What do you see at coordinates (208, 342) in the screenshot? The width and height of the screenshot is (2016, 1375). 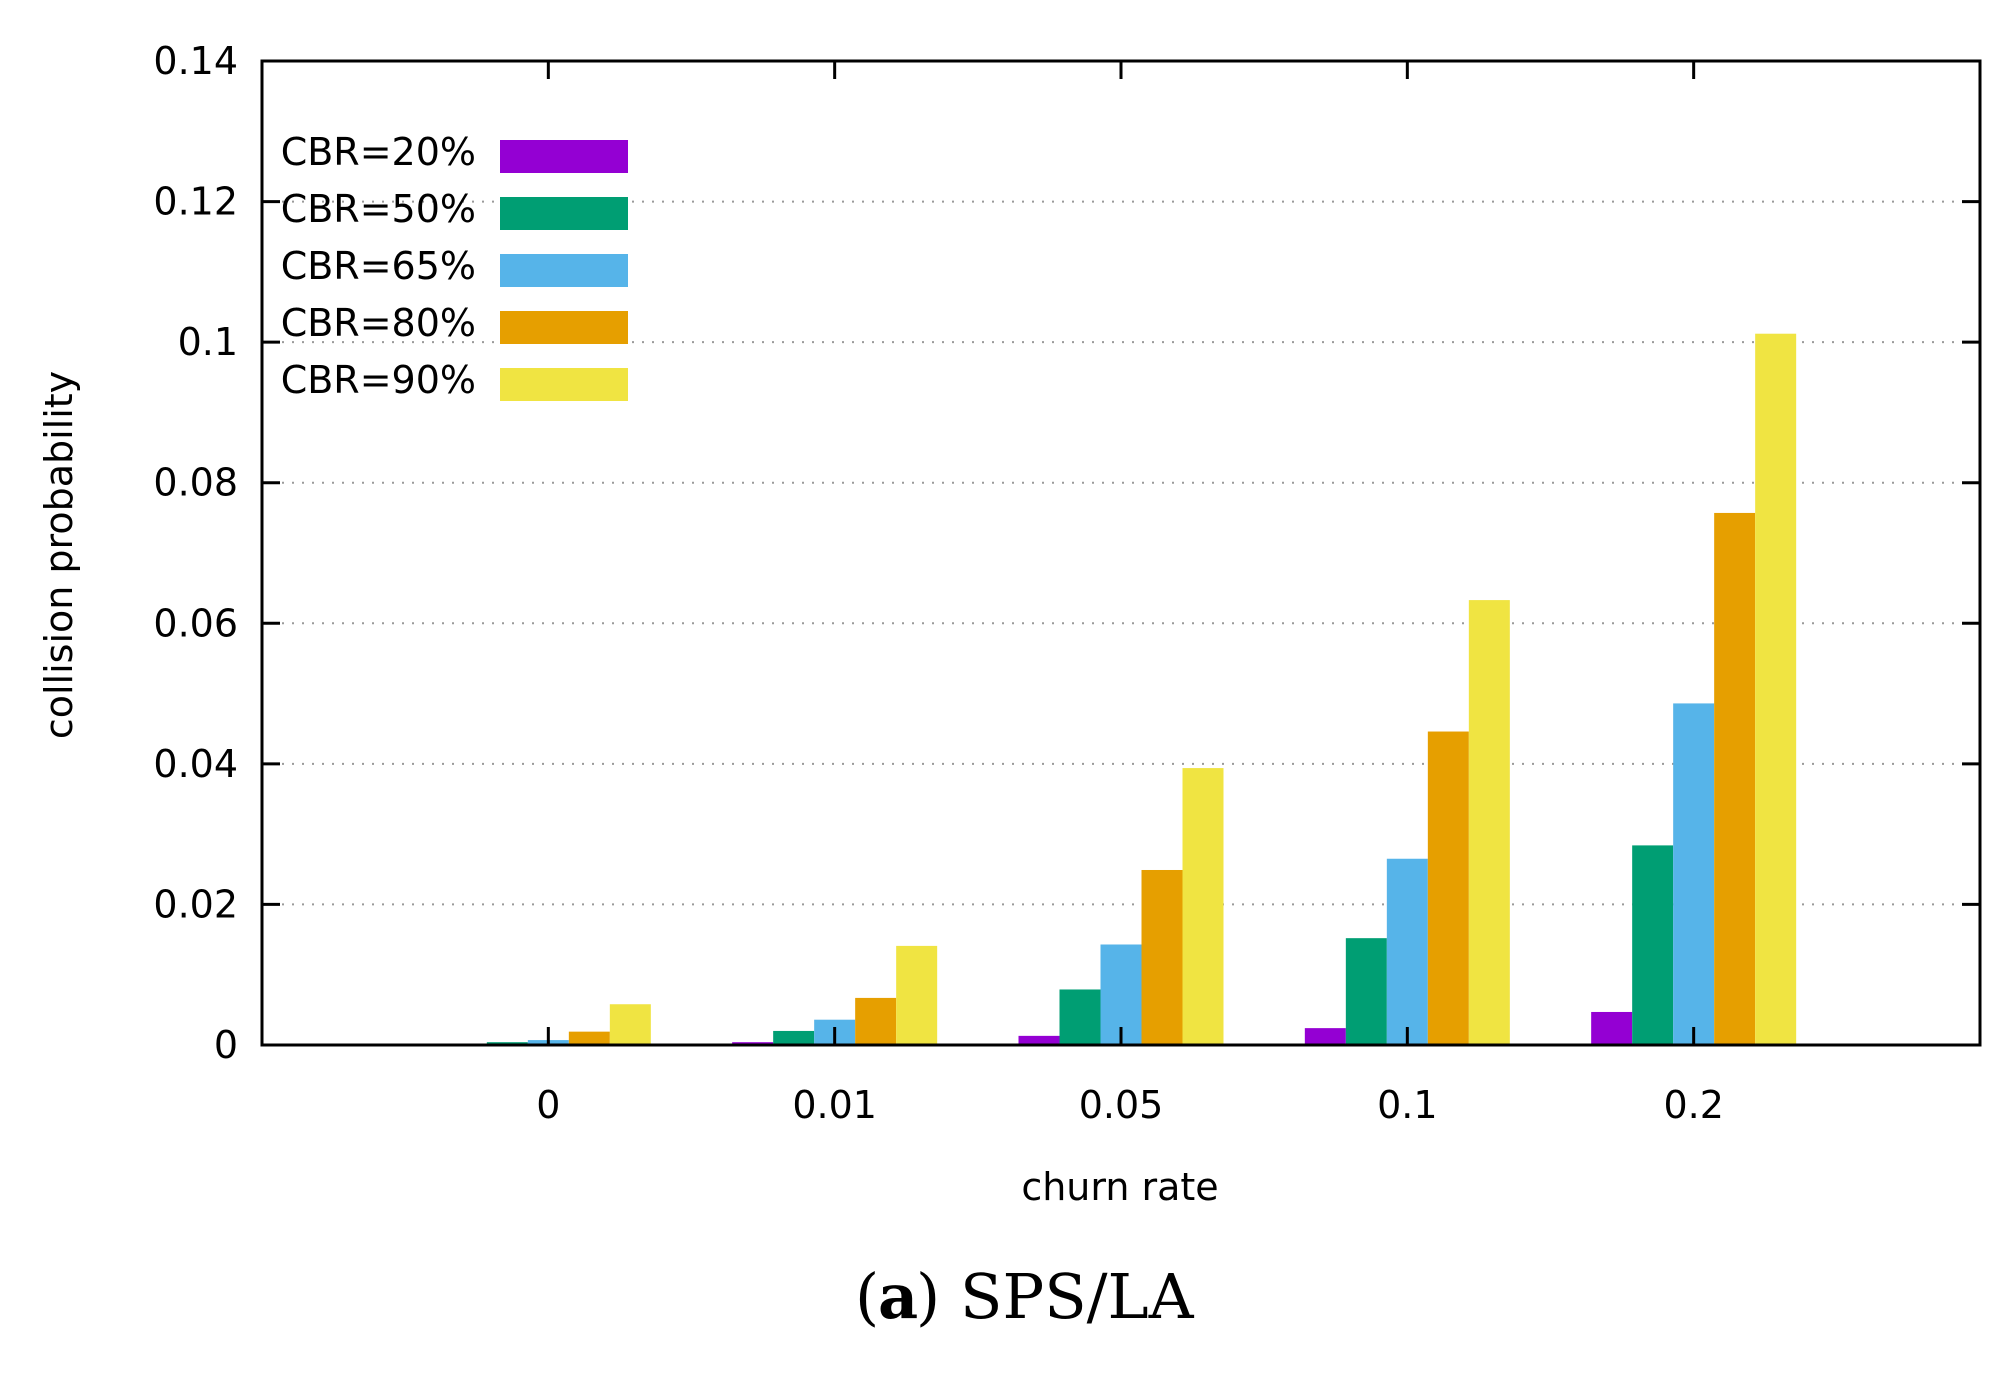 I see `y-tick-label: 0.1` at bounding box center [208, 342].